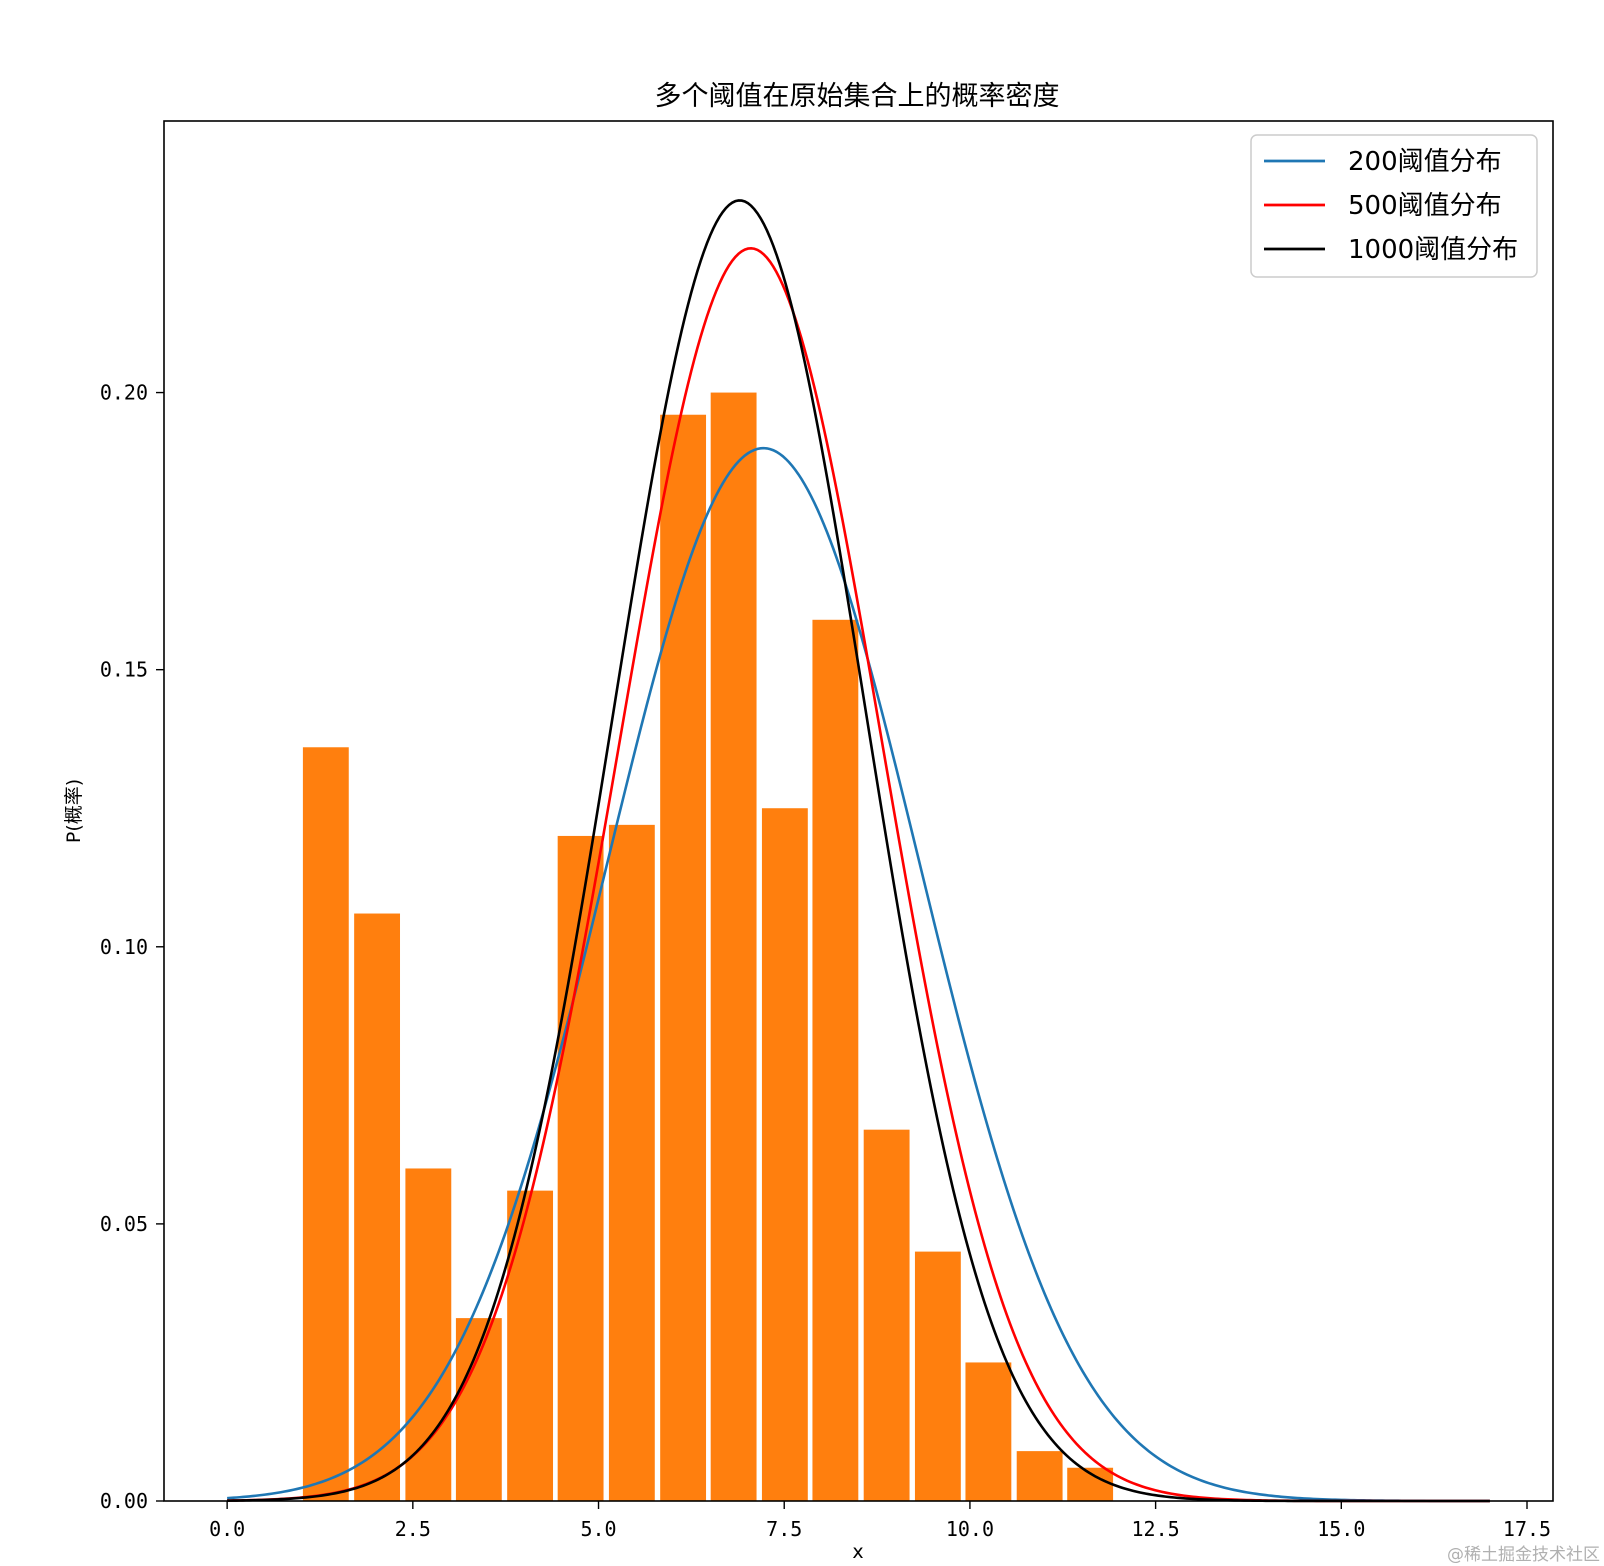 The height and width of the screenshot is (1566, 1604). I want to click on legend-box, so click(1394, 206).